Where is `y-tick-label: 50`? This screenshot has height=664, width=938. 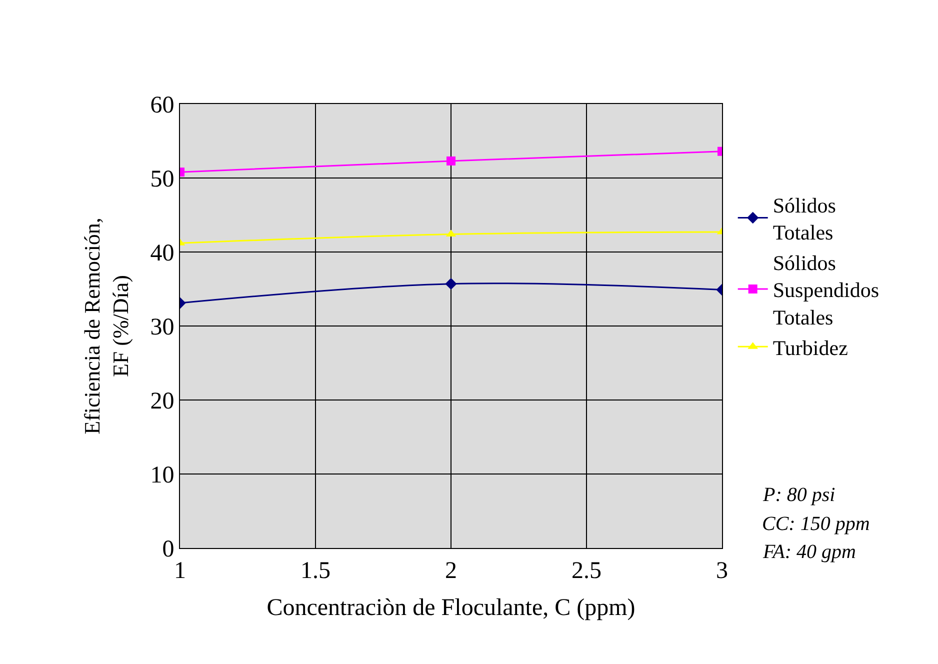
y-tick-label: 50 is located at coordinates (162, 179).